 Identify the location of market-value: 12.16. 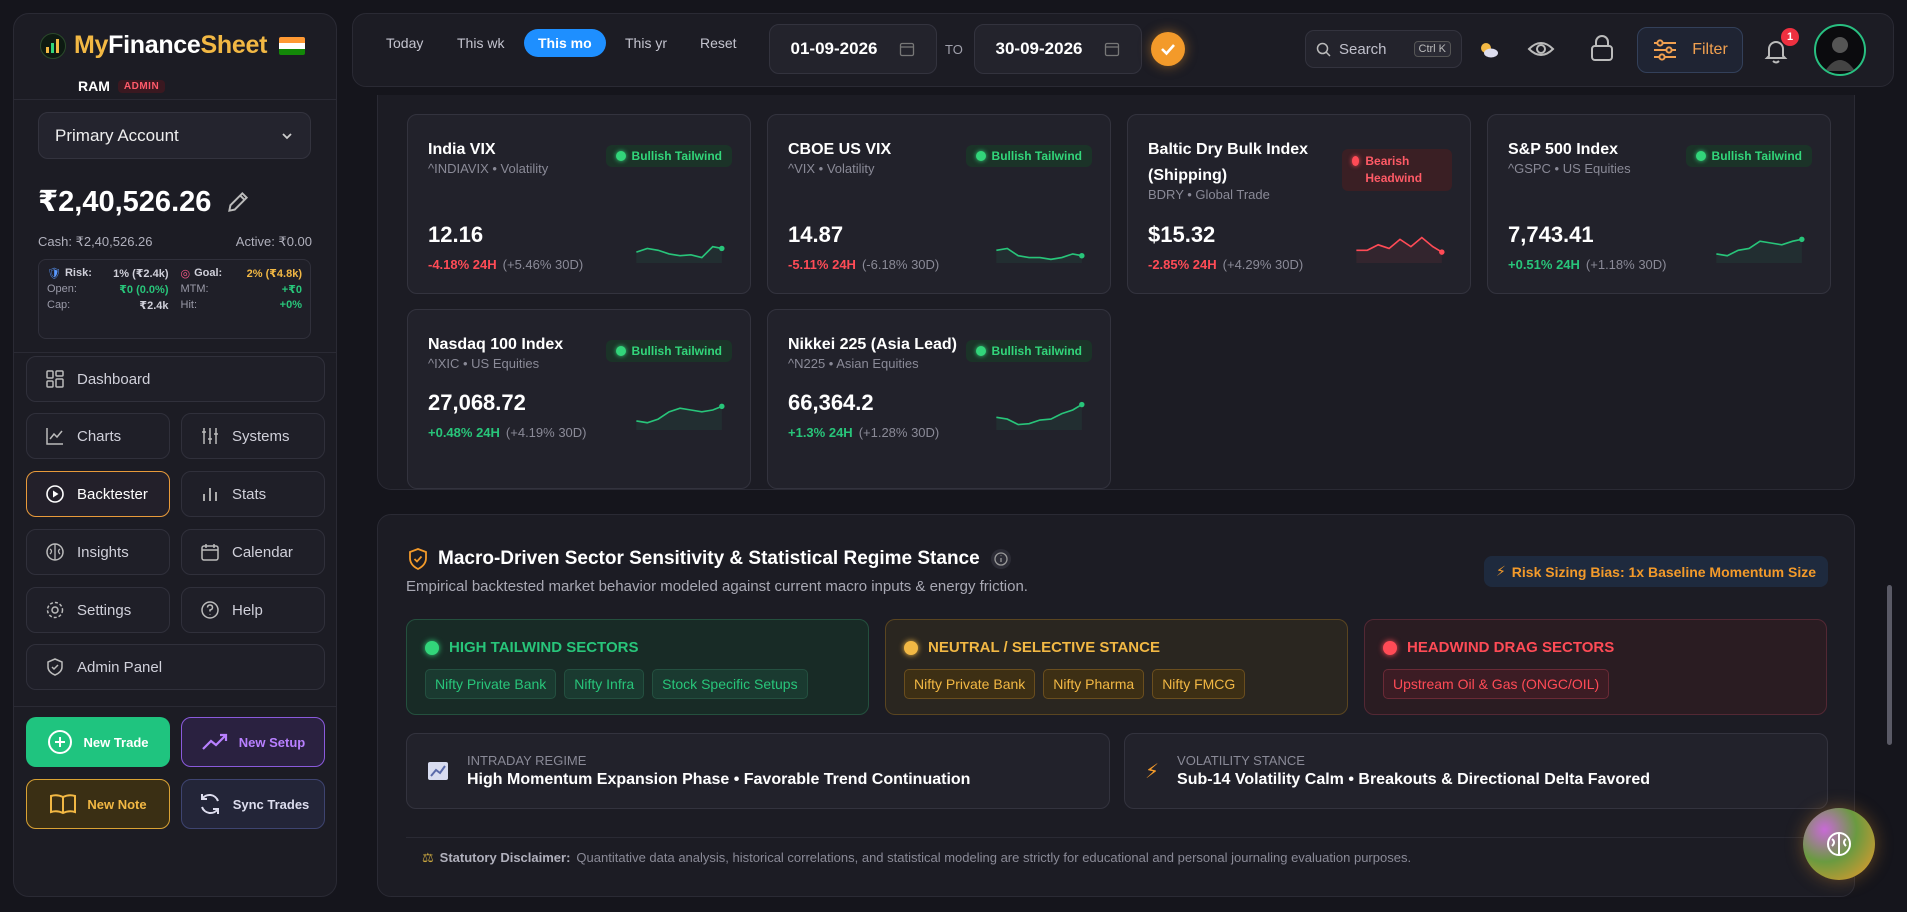
(456, 234).